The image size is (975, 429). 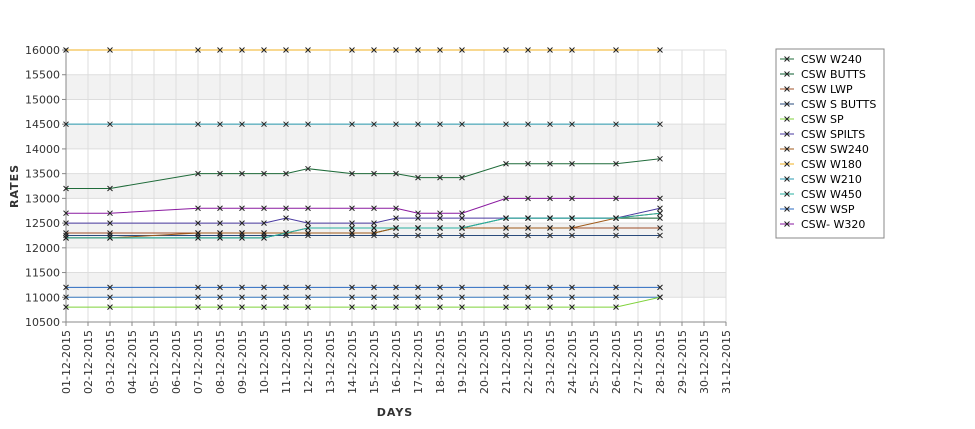 What do you see at coordinates (682, 362) in the screenshot?
I see `x-tick-label: 29-12-2015` at bounding box center [682, 362].